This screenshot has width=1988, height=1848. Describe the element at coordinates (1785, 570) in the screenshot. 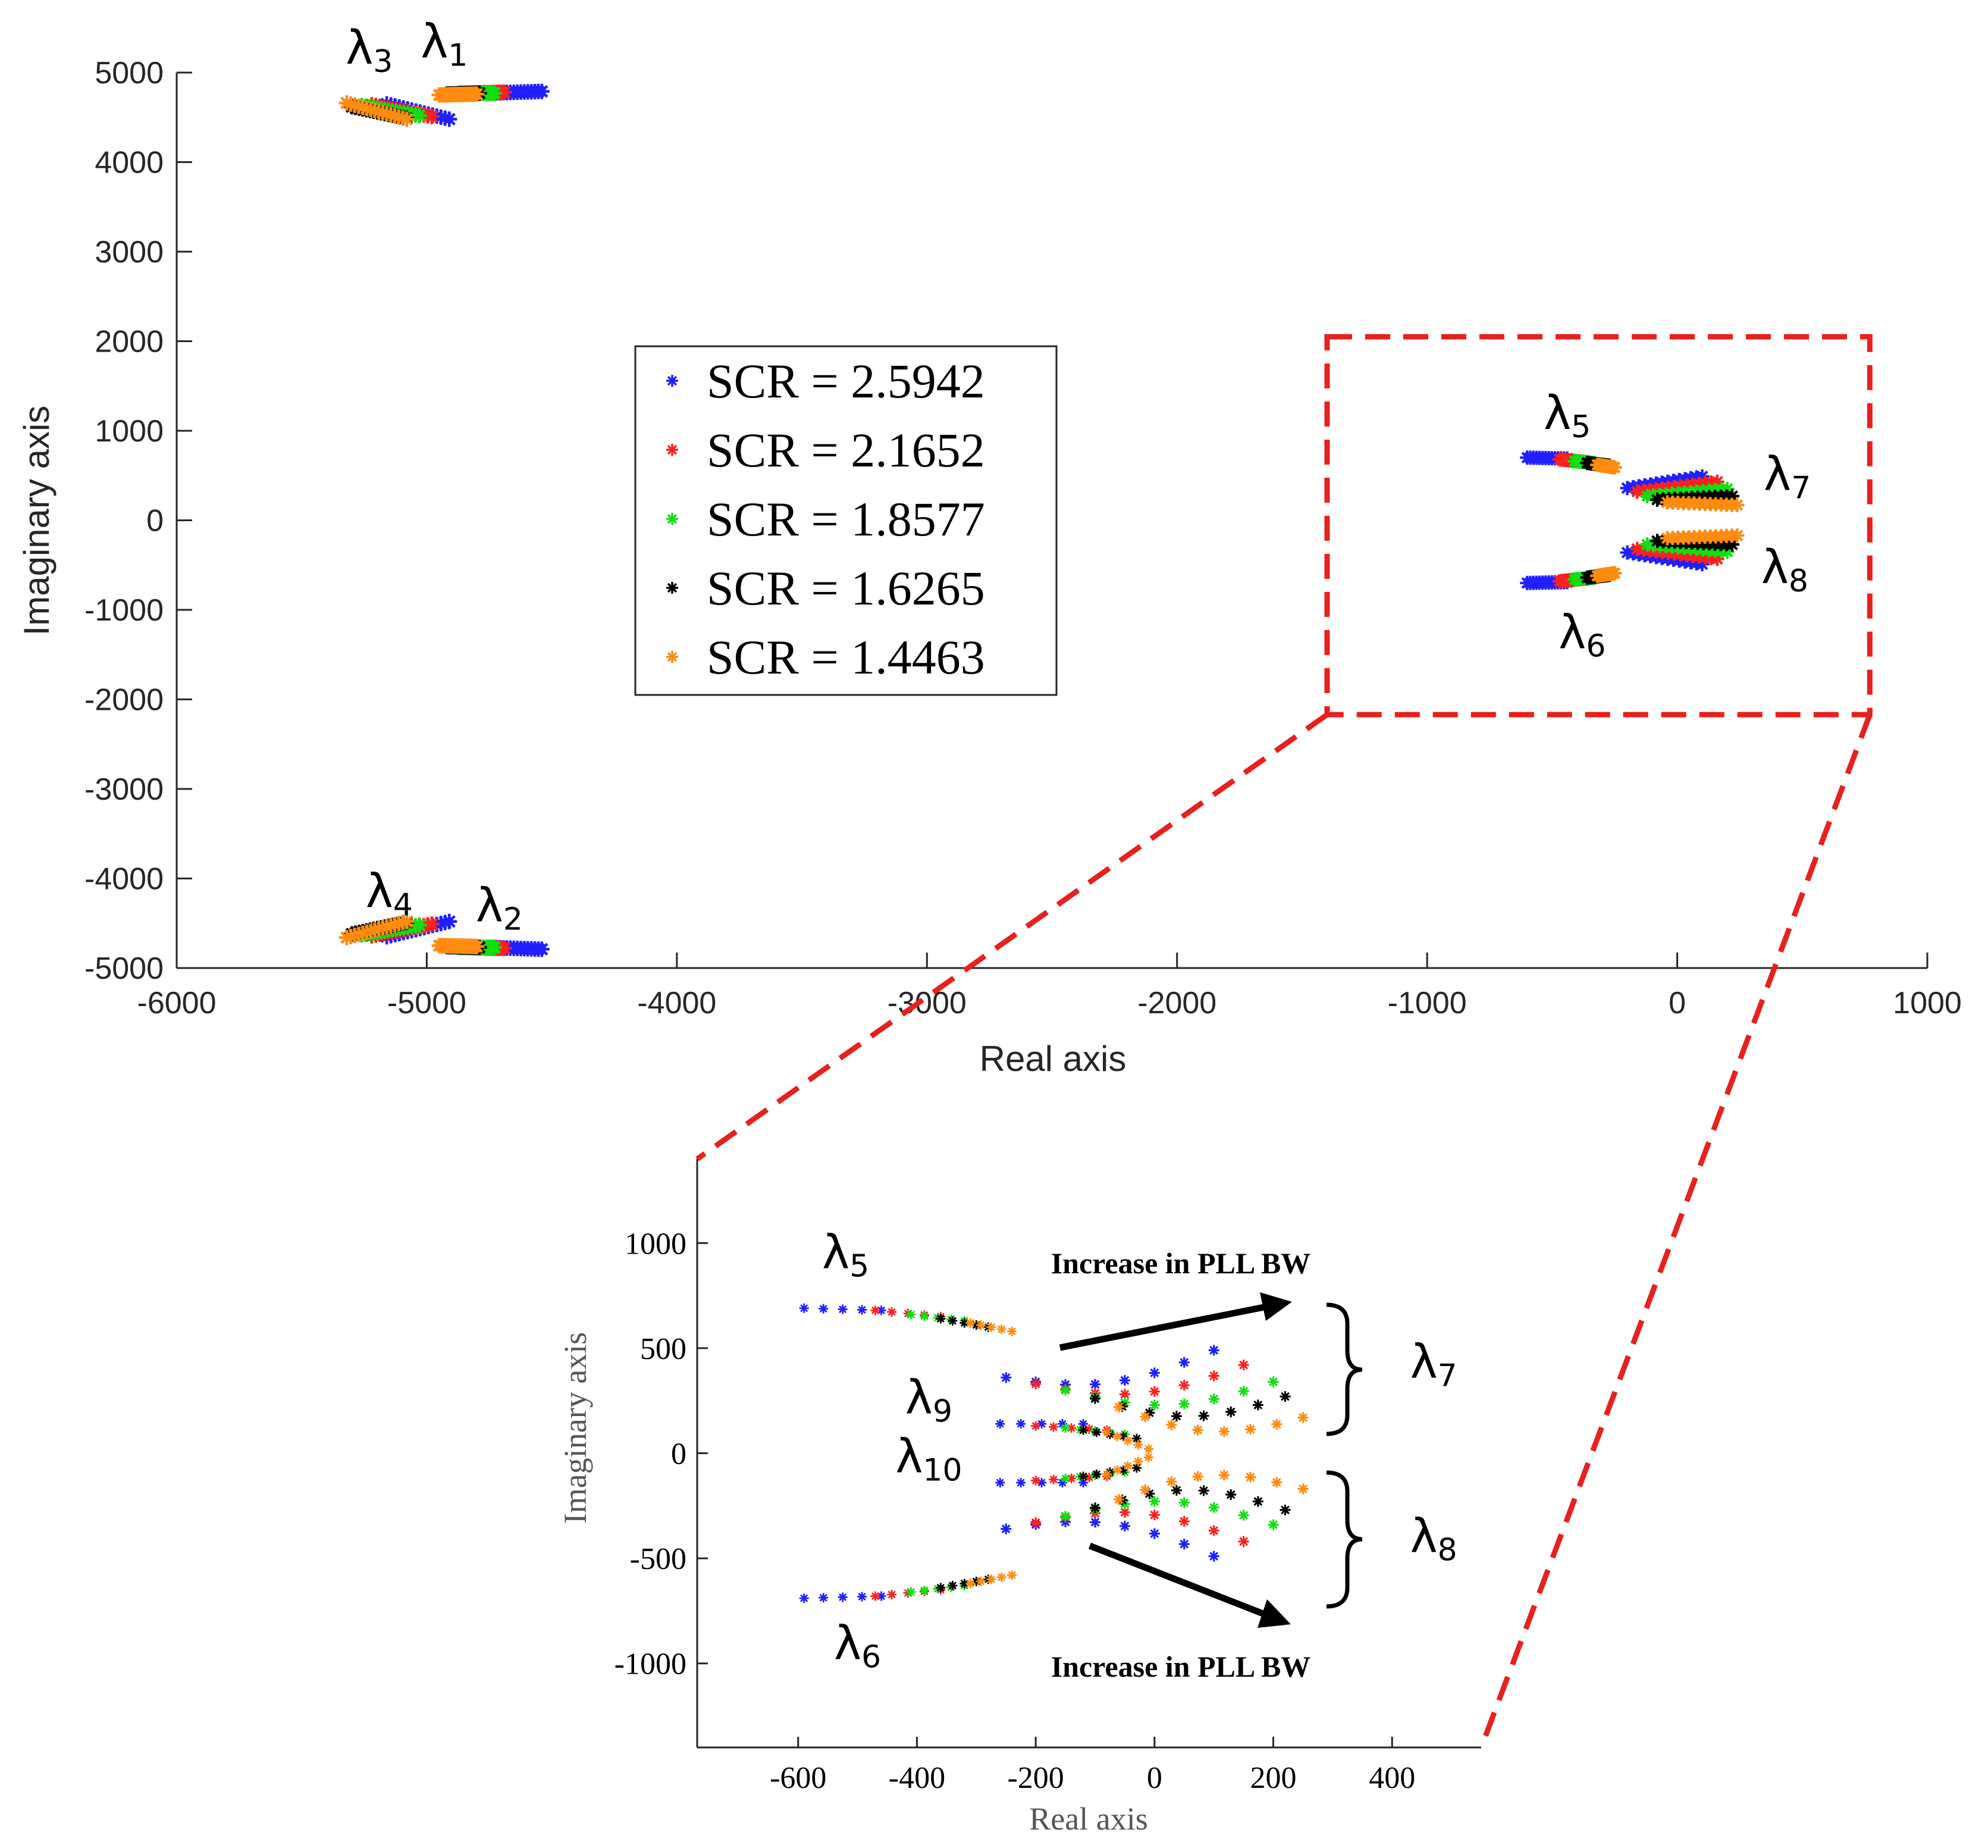

I see `eigen-label-8: λ8` at that location.